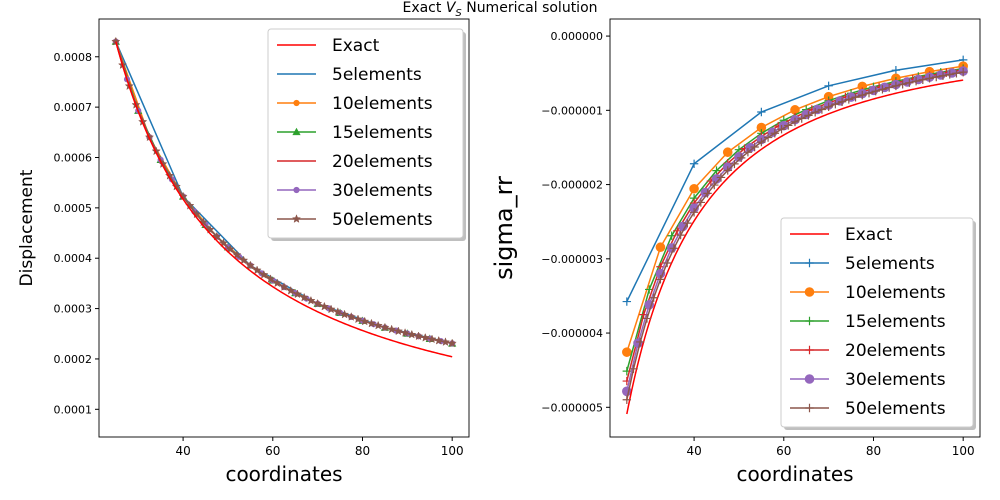 This screenshot has width=1000, height=500. I want to click on y-tick-label: 0.000000, so click(577, 36).